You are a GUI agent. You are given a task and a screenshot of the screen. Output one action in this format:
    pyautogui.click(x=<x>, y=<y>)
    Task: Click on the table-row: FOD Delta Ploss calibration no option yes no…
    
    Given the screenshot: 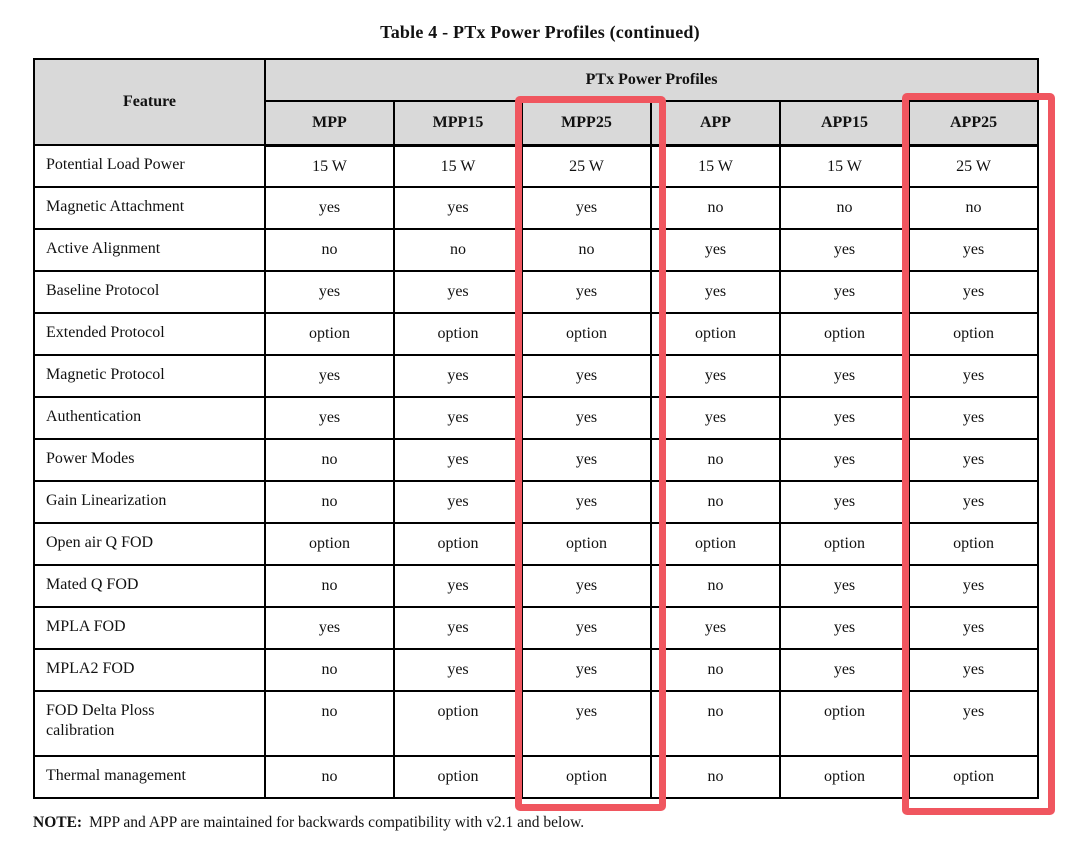 What is the action you would take?
    pyautogui.click(x=536, y=723)
    